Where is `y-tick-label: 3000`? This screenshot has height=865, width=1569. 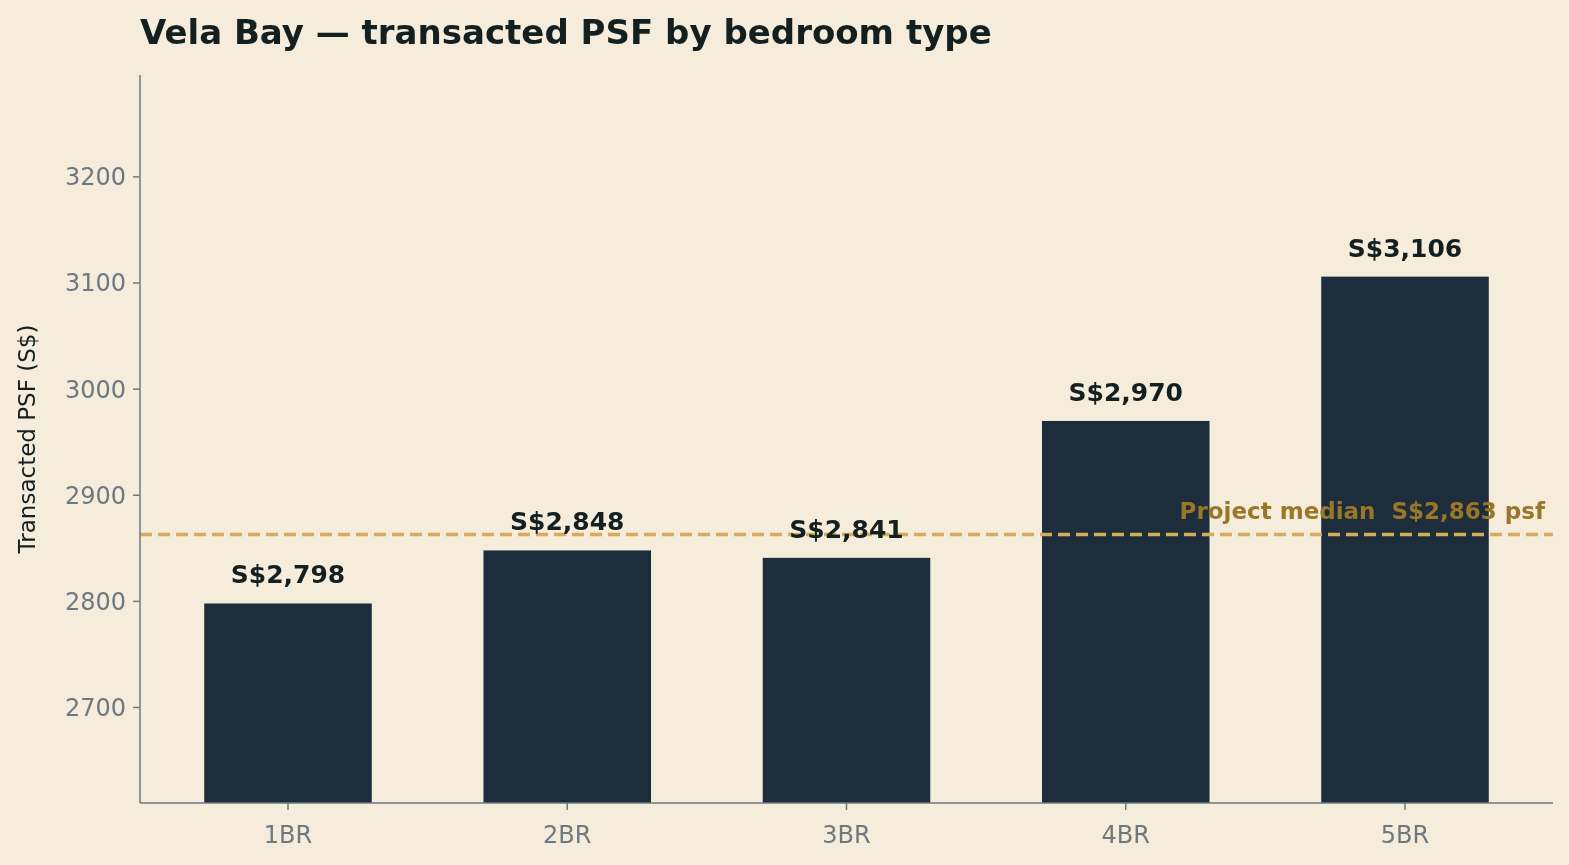
y-tick-label: 3000 is located at coordinates (95, 389).